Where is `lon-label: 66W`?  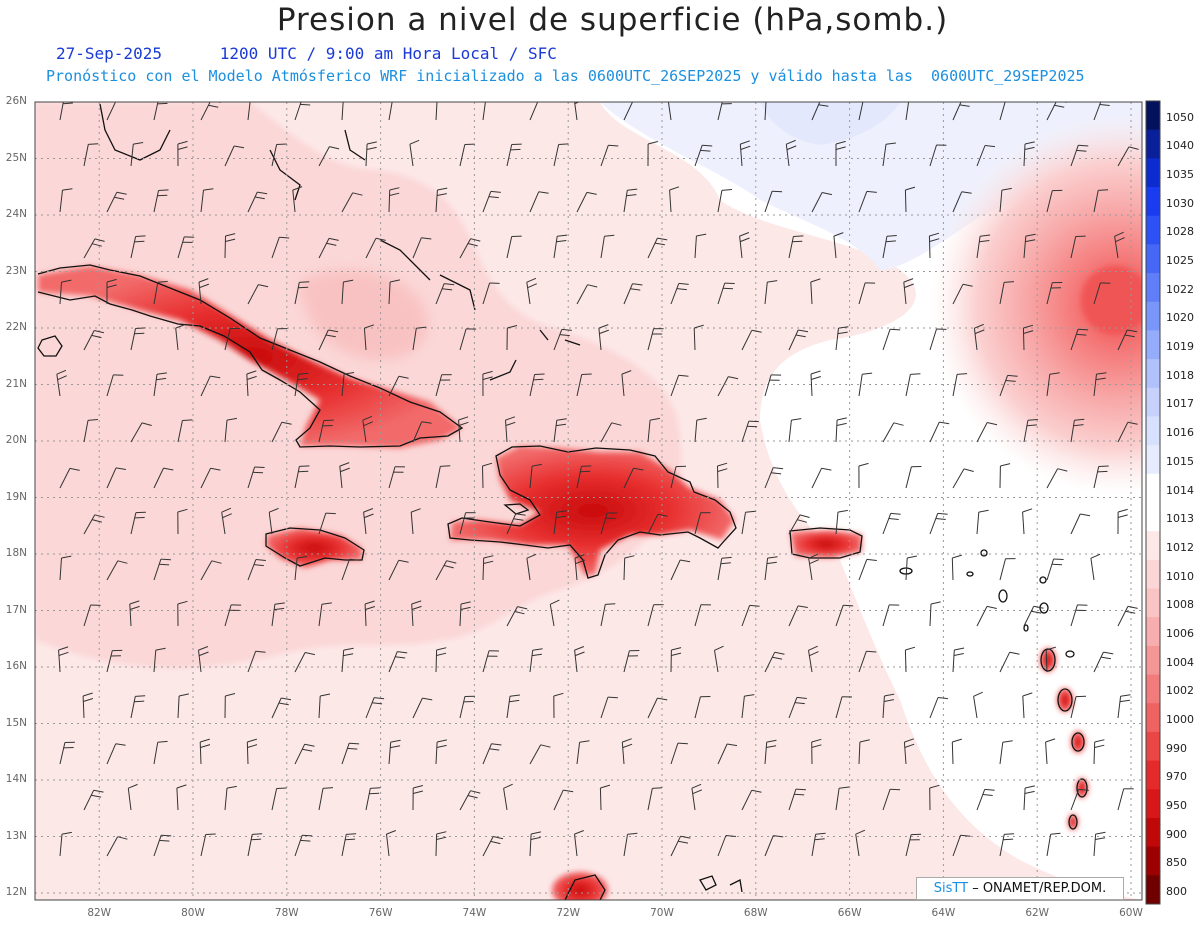
lon-label: 66W is located at coordinates (849, 913).